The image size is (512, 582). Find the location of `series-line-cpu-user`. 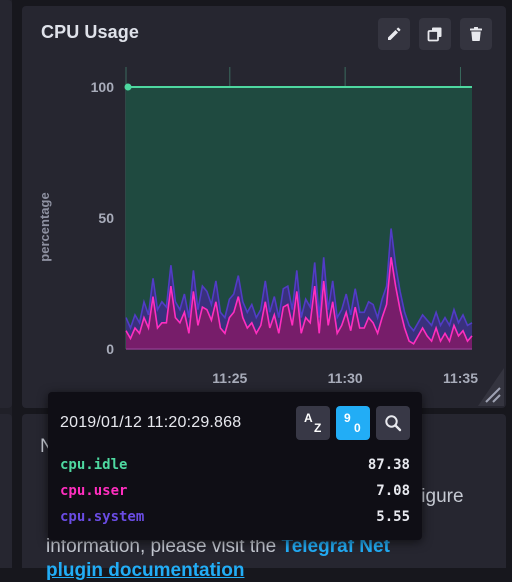

series-line-cpu-user is located at coordinates (299, 301).